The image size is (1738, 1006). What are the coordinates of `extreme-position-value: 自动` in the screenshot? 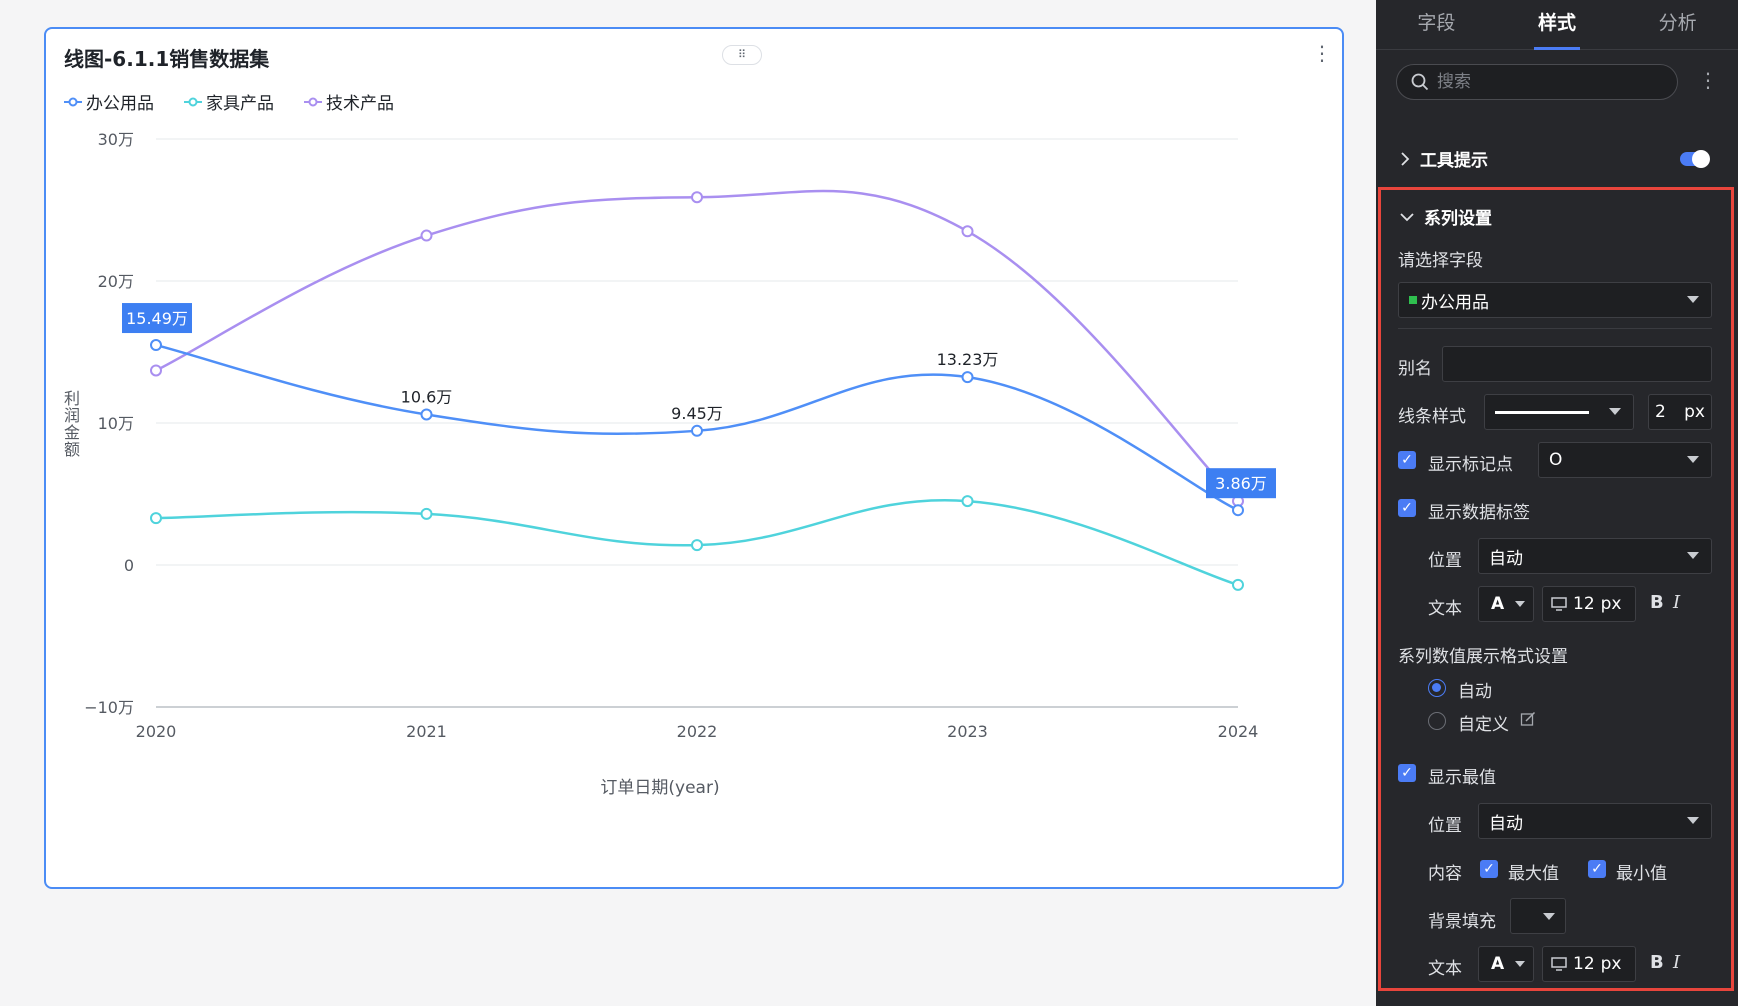 It's located at (1506, 823).